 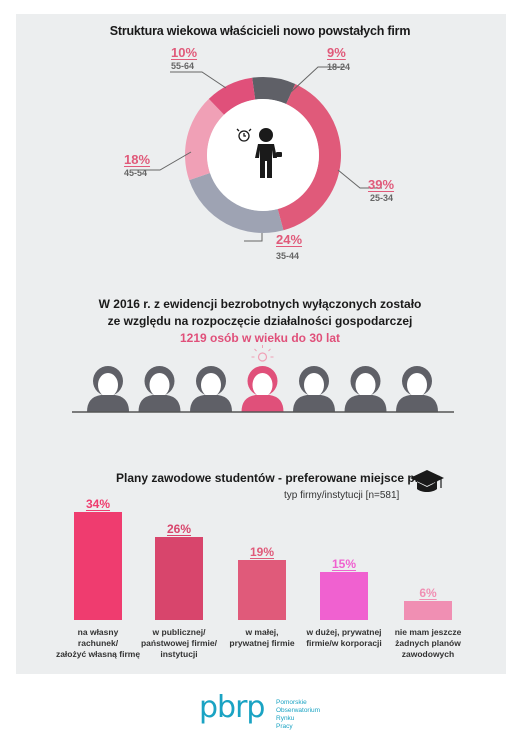 I want to click on bar-label-3: w małej, prywatnej firmie, so click(x=262, y=637).